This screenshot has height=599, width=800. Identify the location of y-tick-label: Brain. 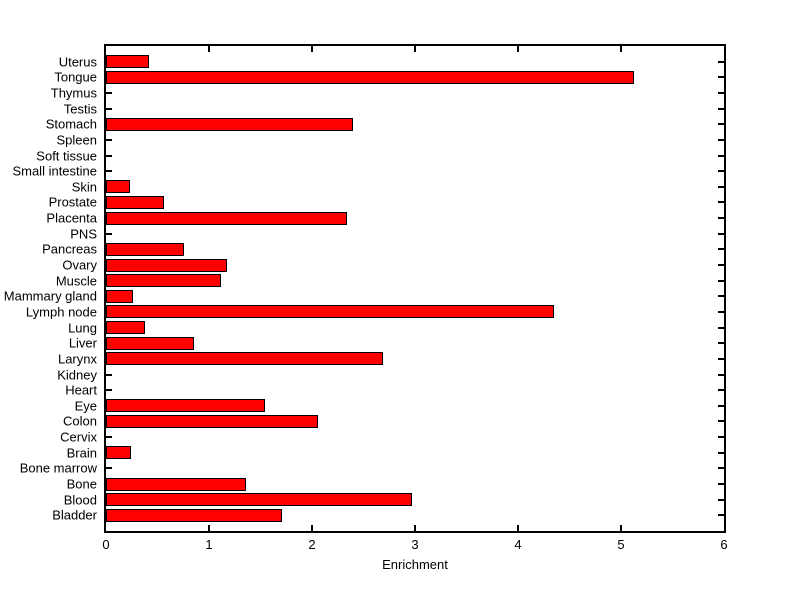
(81, 453).